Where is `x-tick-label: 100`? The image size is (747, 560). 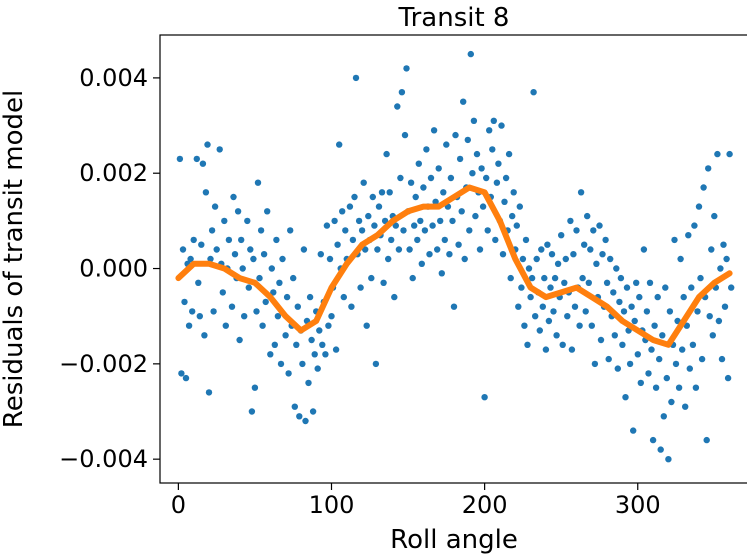 x-tick-label: 100 is located at coordinates (332, 505).